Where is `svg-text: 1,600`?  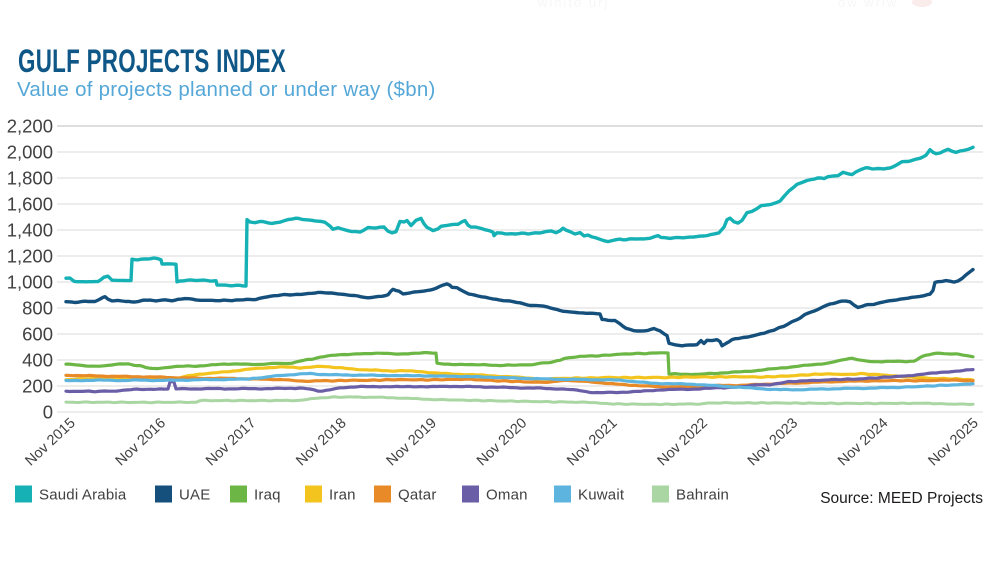 svg-text: 1,600 is located at coordinates (30, 204).